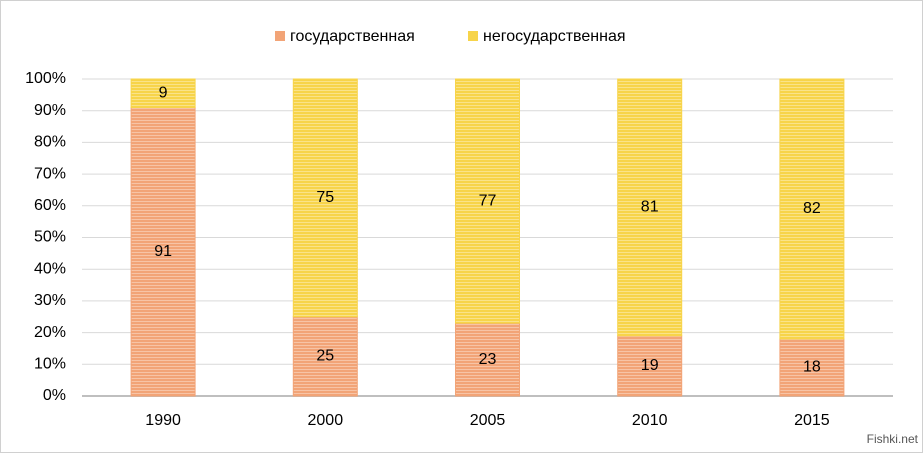  What do you see at coordinates (352, 36) in the screenshot?
I see `legend-label: государственная` at bounding box center [352, 36].